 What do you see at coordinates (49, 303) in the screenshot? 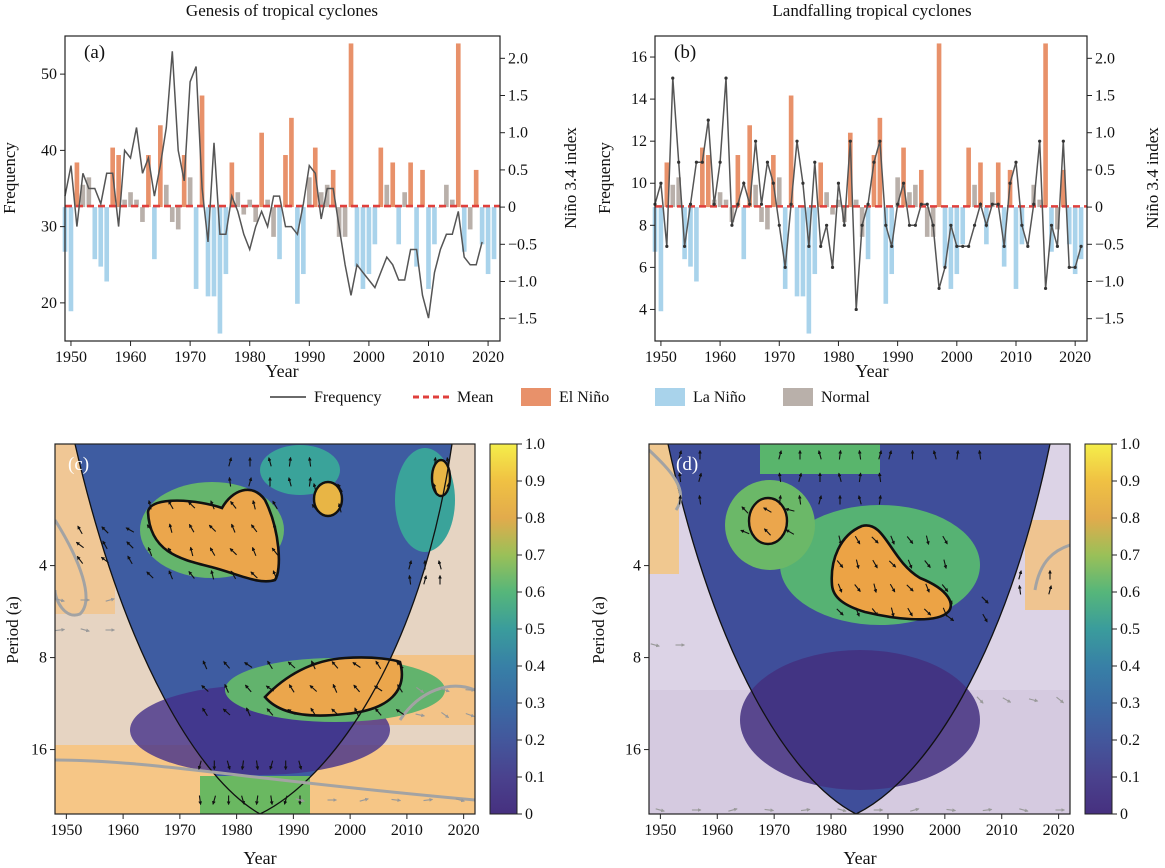
I see `y-tick-label: 20` at bounding box center [49, 303].